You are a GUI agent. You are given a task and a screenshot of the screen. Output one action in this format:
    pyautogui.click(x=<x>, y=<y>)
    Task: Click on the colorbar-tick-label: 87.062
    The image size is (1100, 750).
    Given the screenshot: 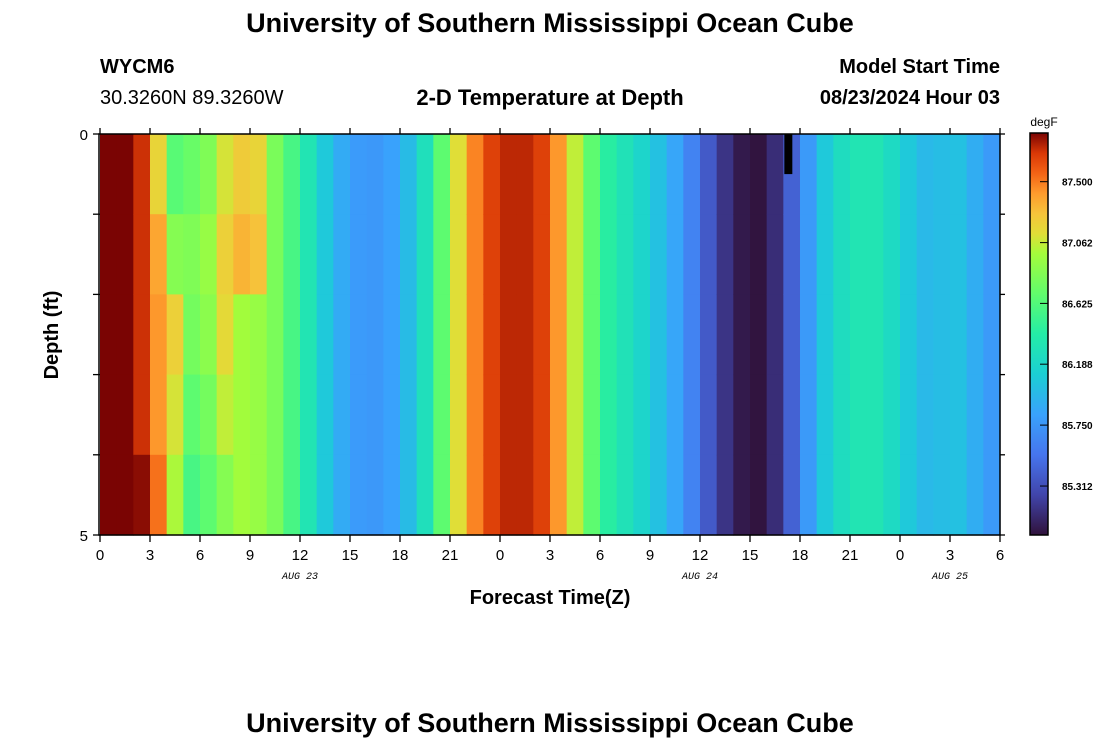 What is the action you would take?
    pyautogui.click(x=1077, y=244)
    